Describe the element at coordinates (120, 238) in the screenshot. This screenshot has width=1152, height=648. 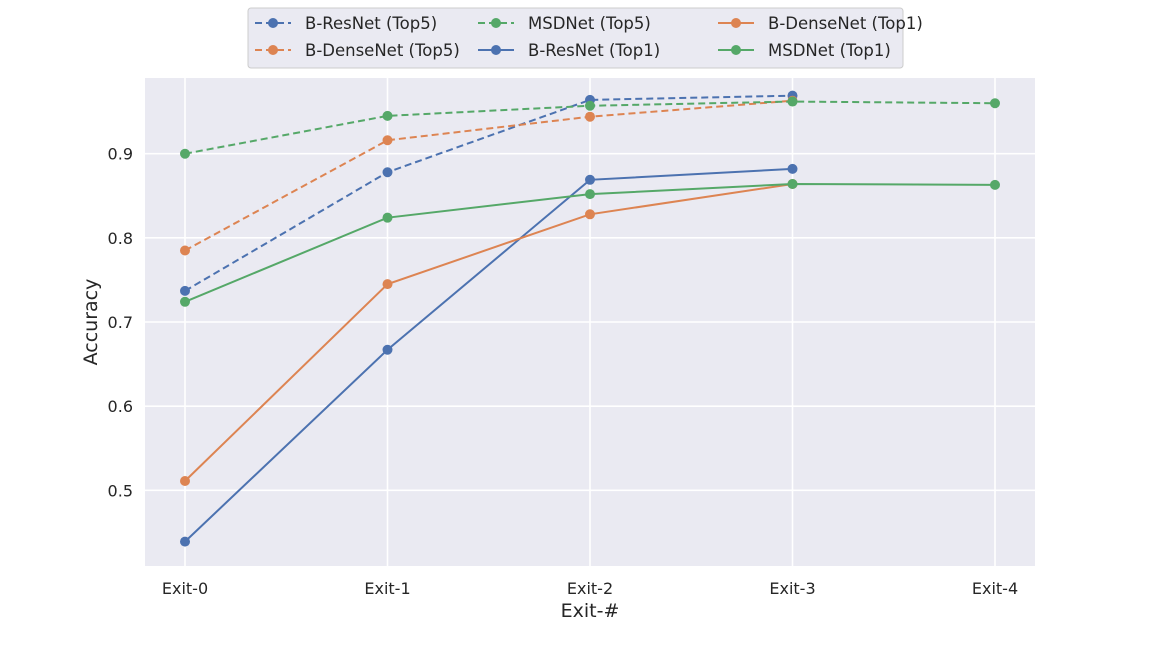
I see `y-tick-label: 0.8` at that location.